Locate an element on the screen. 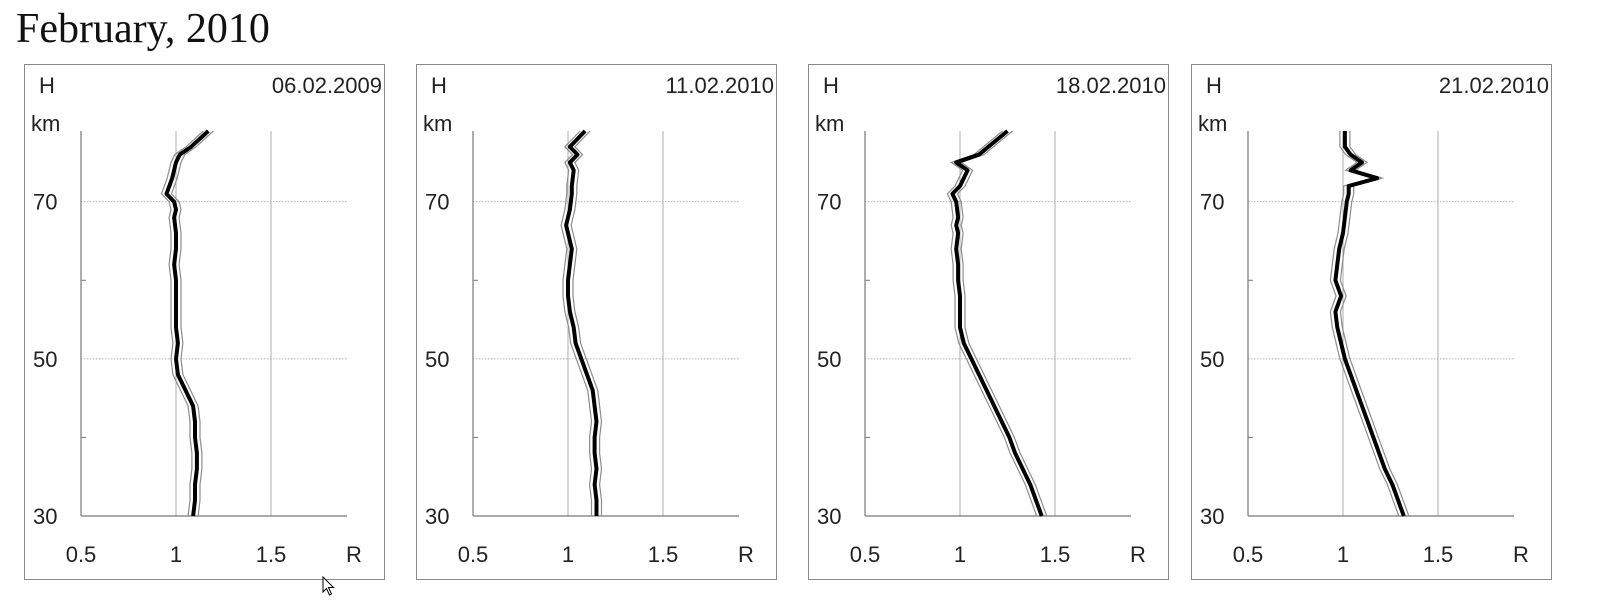 Image resolution: width=1606 pixels, height=609 pixels. page-title: February, 2010 is located at coordinates (143, 29).